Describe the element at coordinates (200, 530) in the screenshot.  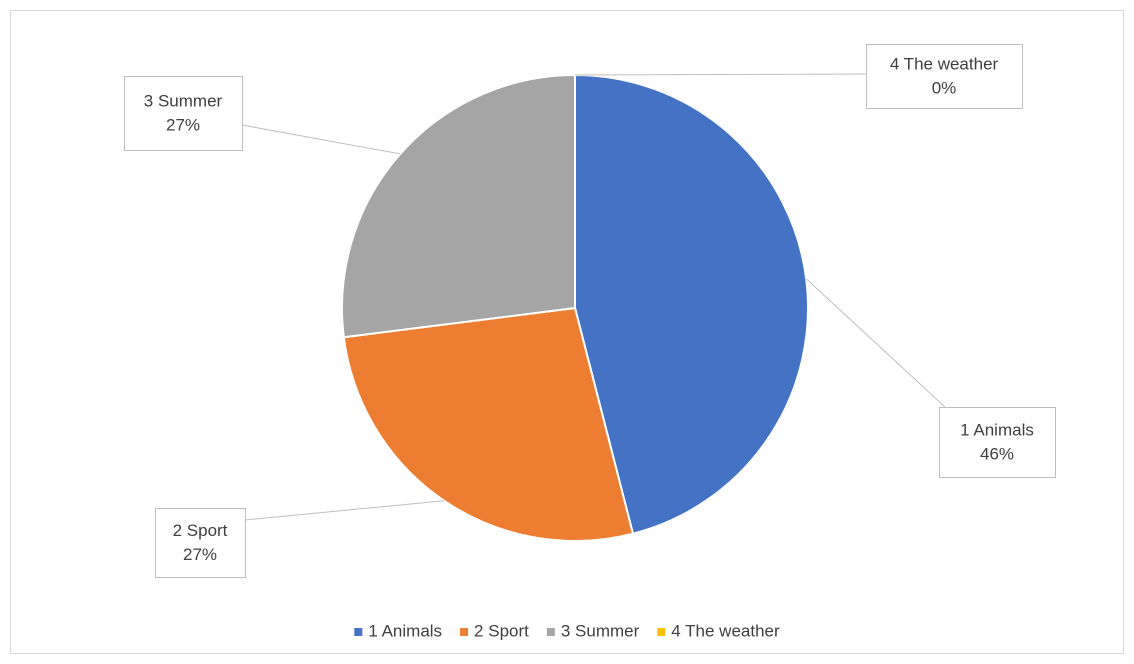
I see `data-label-name: 2 Sport` at that location.